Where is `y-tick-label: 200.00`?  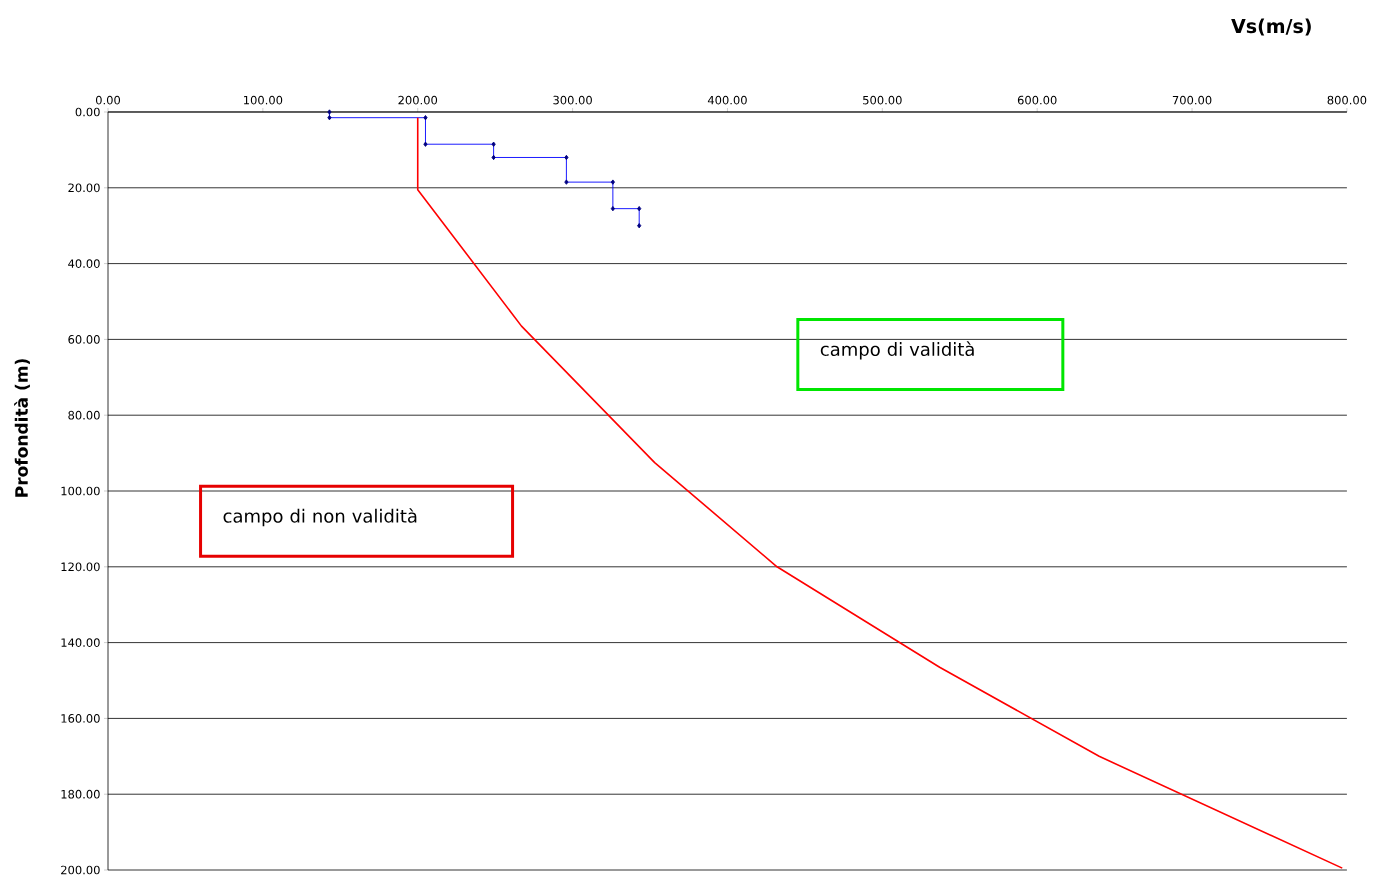
y-tick-label: 200.00 is located at coordinates (80, 870).